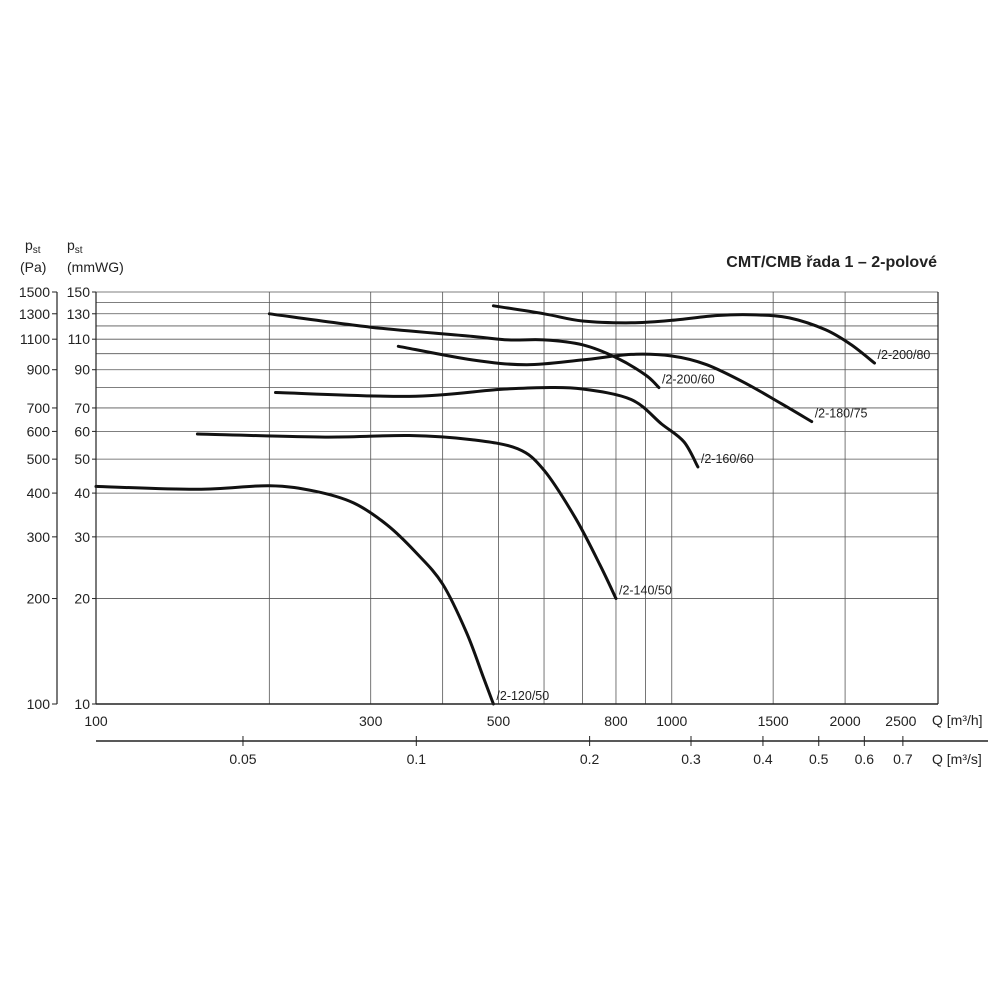 The height and width of the screenshot is (1000, 1000). I want to click on pa-tick-label: 400, so click(39, 493).